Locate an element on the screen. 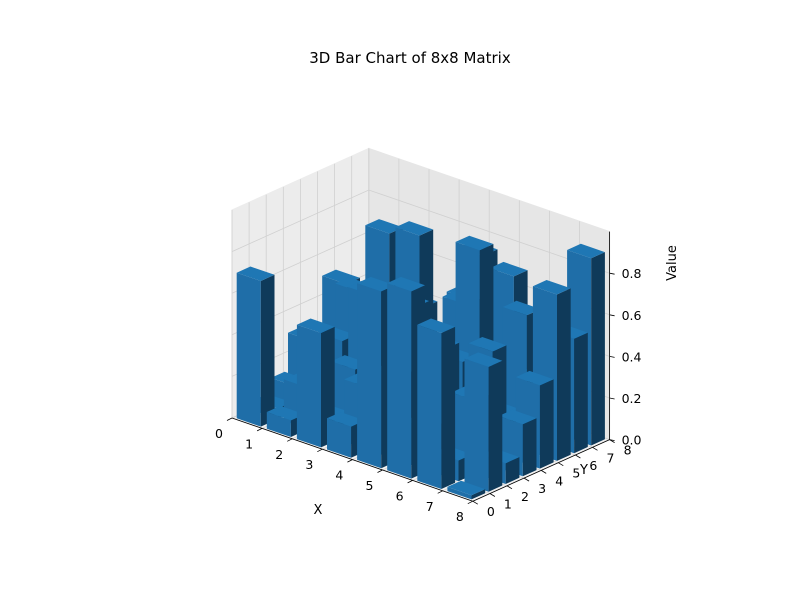 This screenshot has height=600, width=800. z-grid-line is located at coordinates (420, 231).